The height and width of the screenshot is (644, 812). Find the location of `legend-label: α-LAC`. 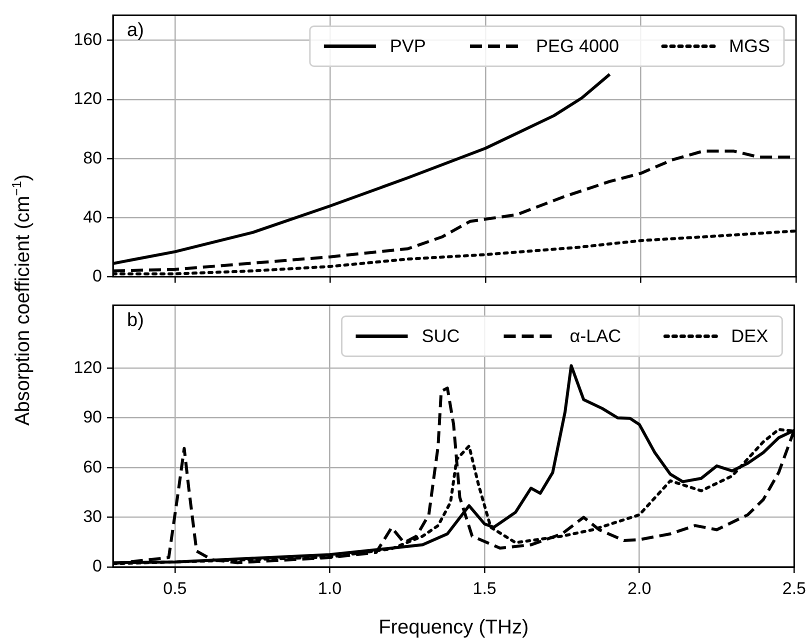

legend-label: α-LAC is located at coordinates (596, 336).